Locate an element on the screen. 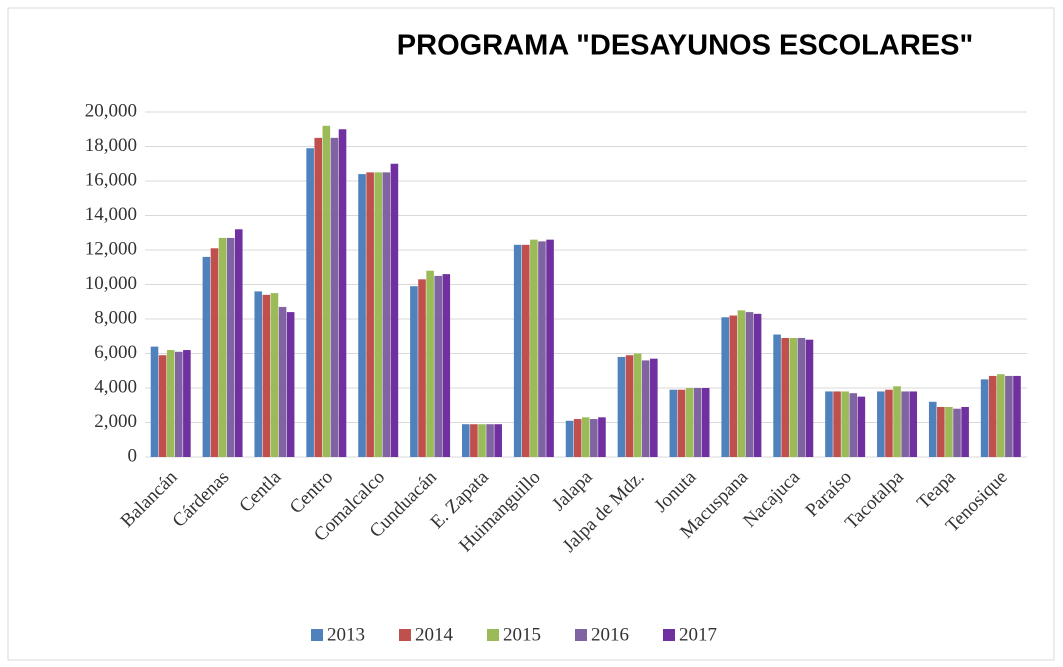  y-tick-label: 2,000 is located at coordinates (115, 421).